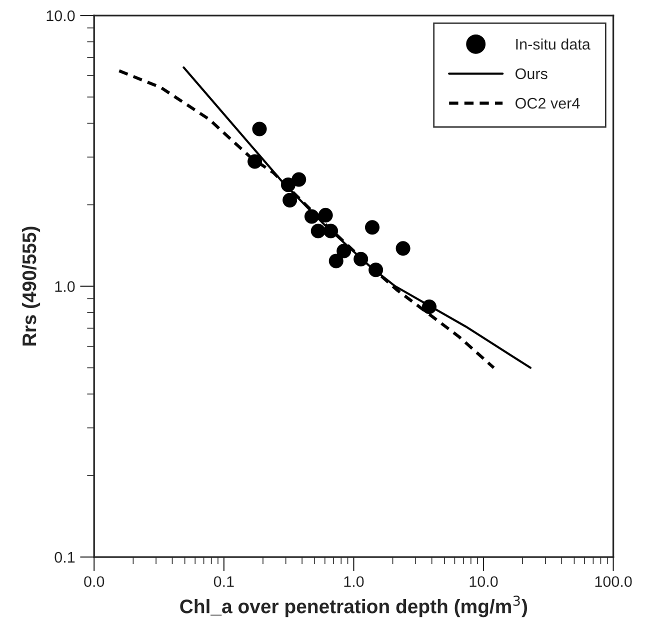 This screenshot has height=621, width=649. Describe the element at coordinates (65, 286) in the screenshot. I see `y-tick-label: 1.0` at that location.